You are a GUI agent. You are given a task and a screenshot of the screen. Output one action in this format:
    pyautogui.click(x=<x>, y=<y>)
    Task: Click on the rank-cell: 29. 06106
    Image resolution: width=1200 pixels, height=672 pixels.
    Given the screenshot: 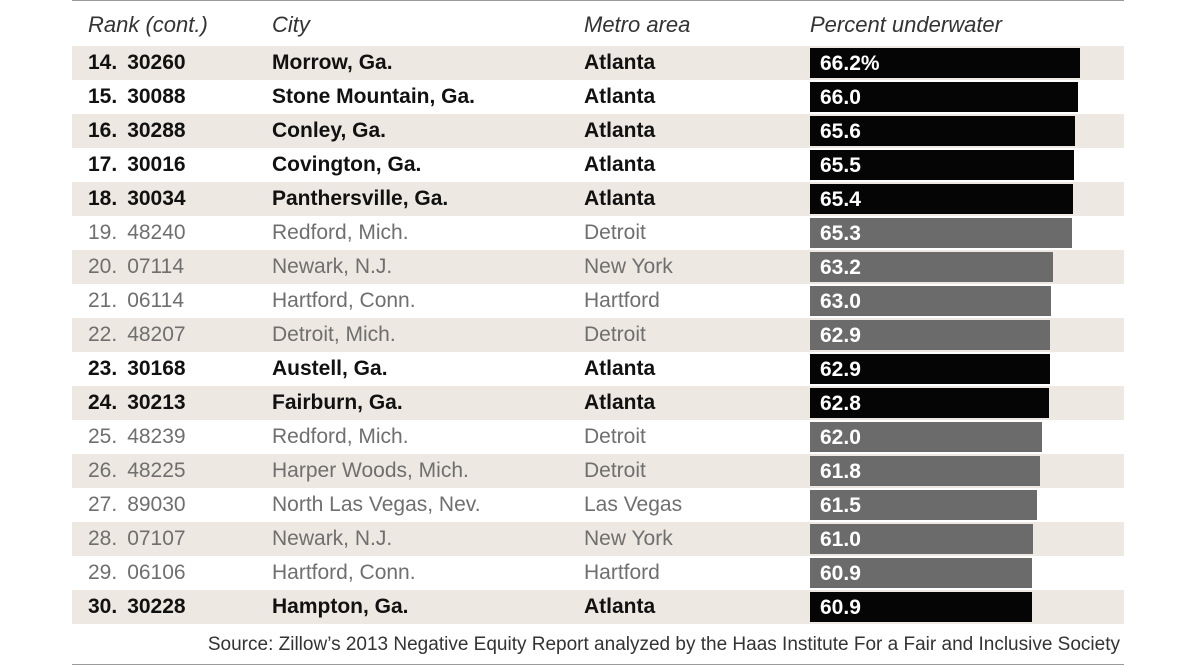 What is the action you would take?
    pyautogui.click(x=137, y=573)
    